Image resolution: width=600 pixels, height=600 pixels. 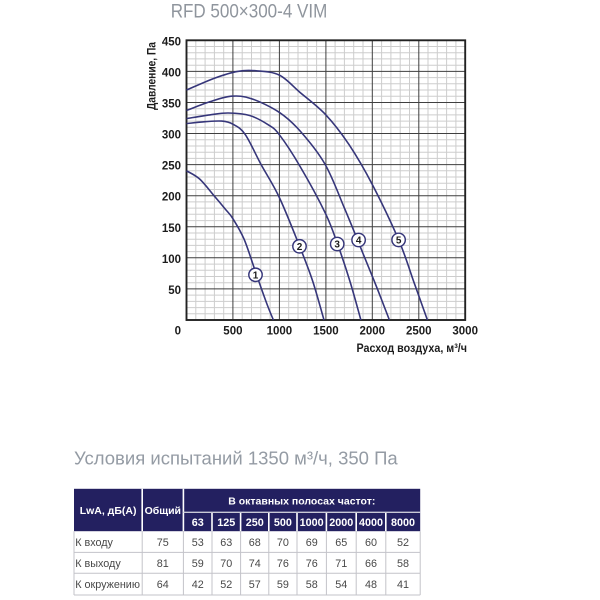 What do you see at coordinates (174, 291) in the screenshot?
I see `svg-text: 50` at bounding box center [174, 291].